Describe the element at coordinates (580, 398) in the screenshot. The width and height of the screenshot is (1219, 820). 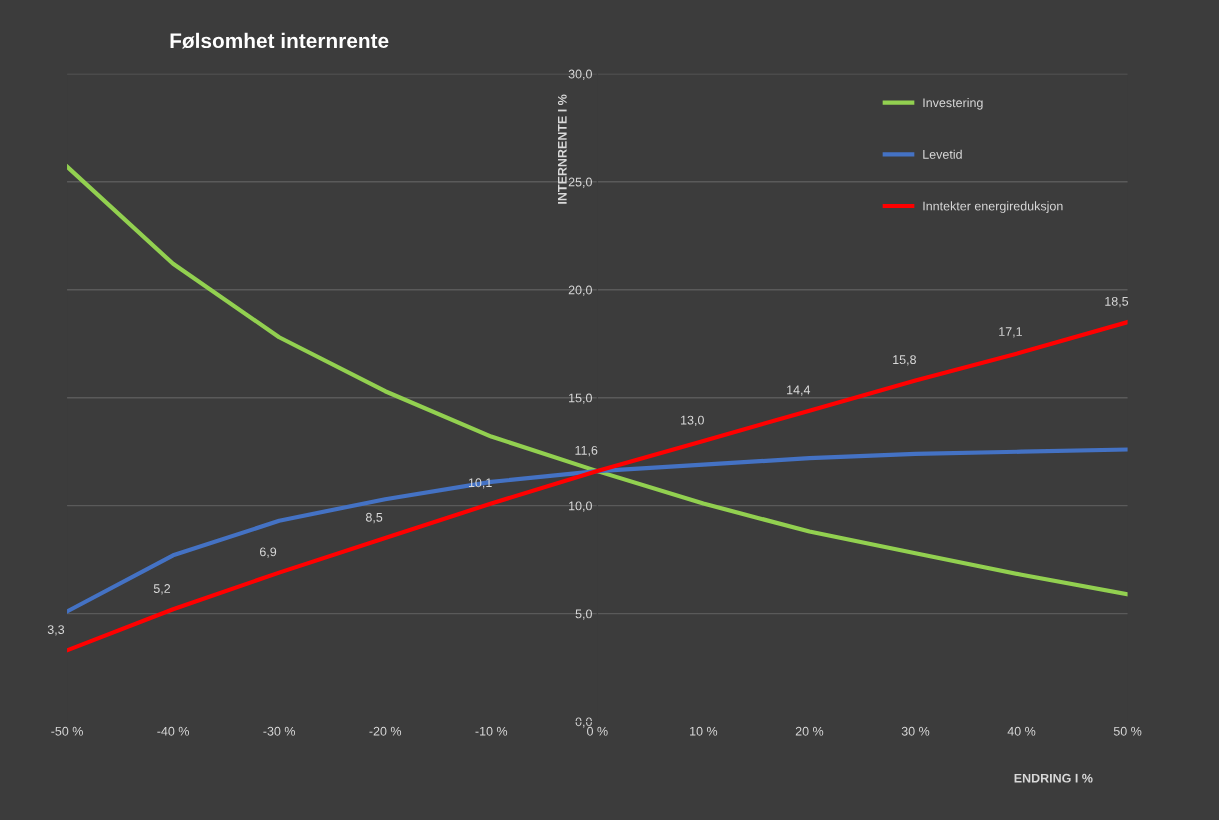
I see `y-tick-label: 15,0` at that location.